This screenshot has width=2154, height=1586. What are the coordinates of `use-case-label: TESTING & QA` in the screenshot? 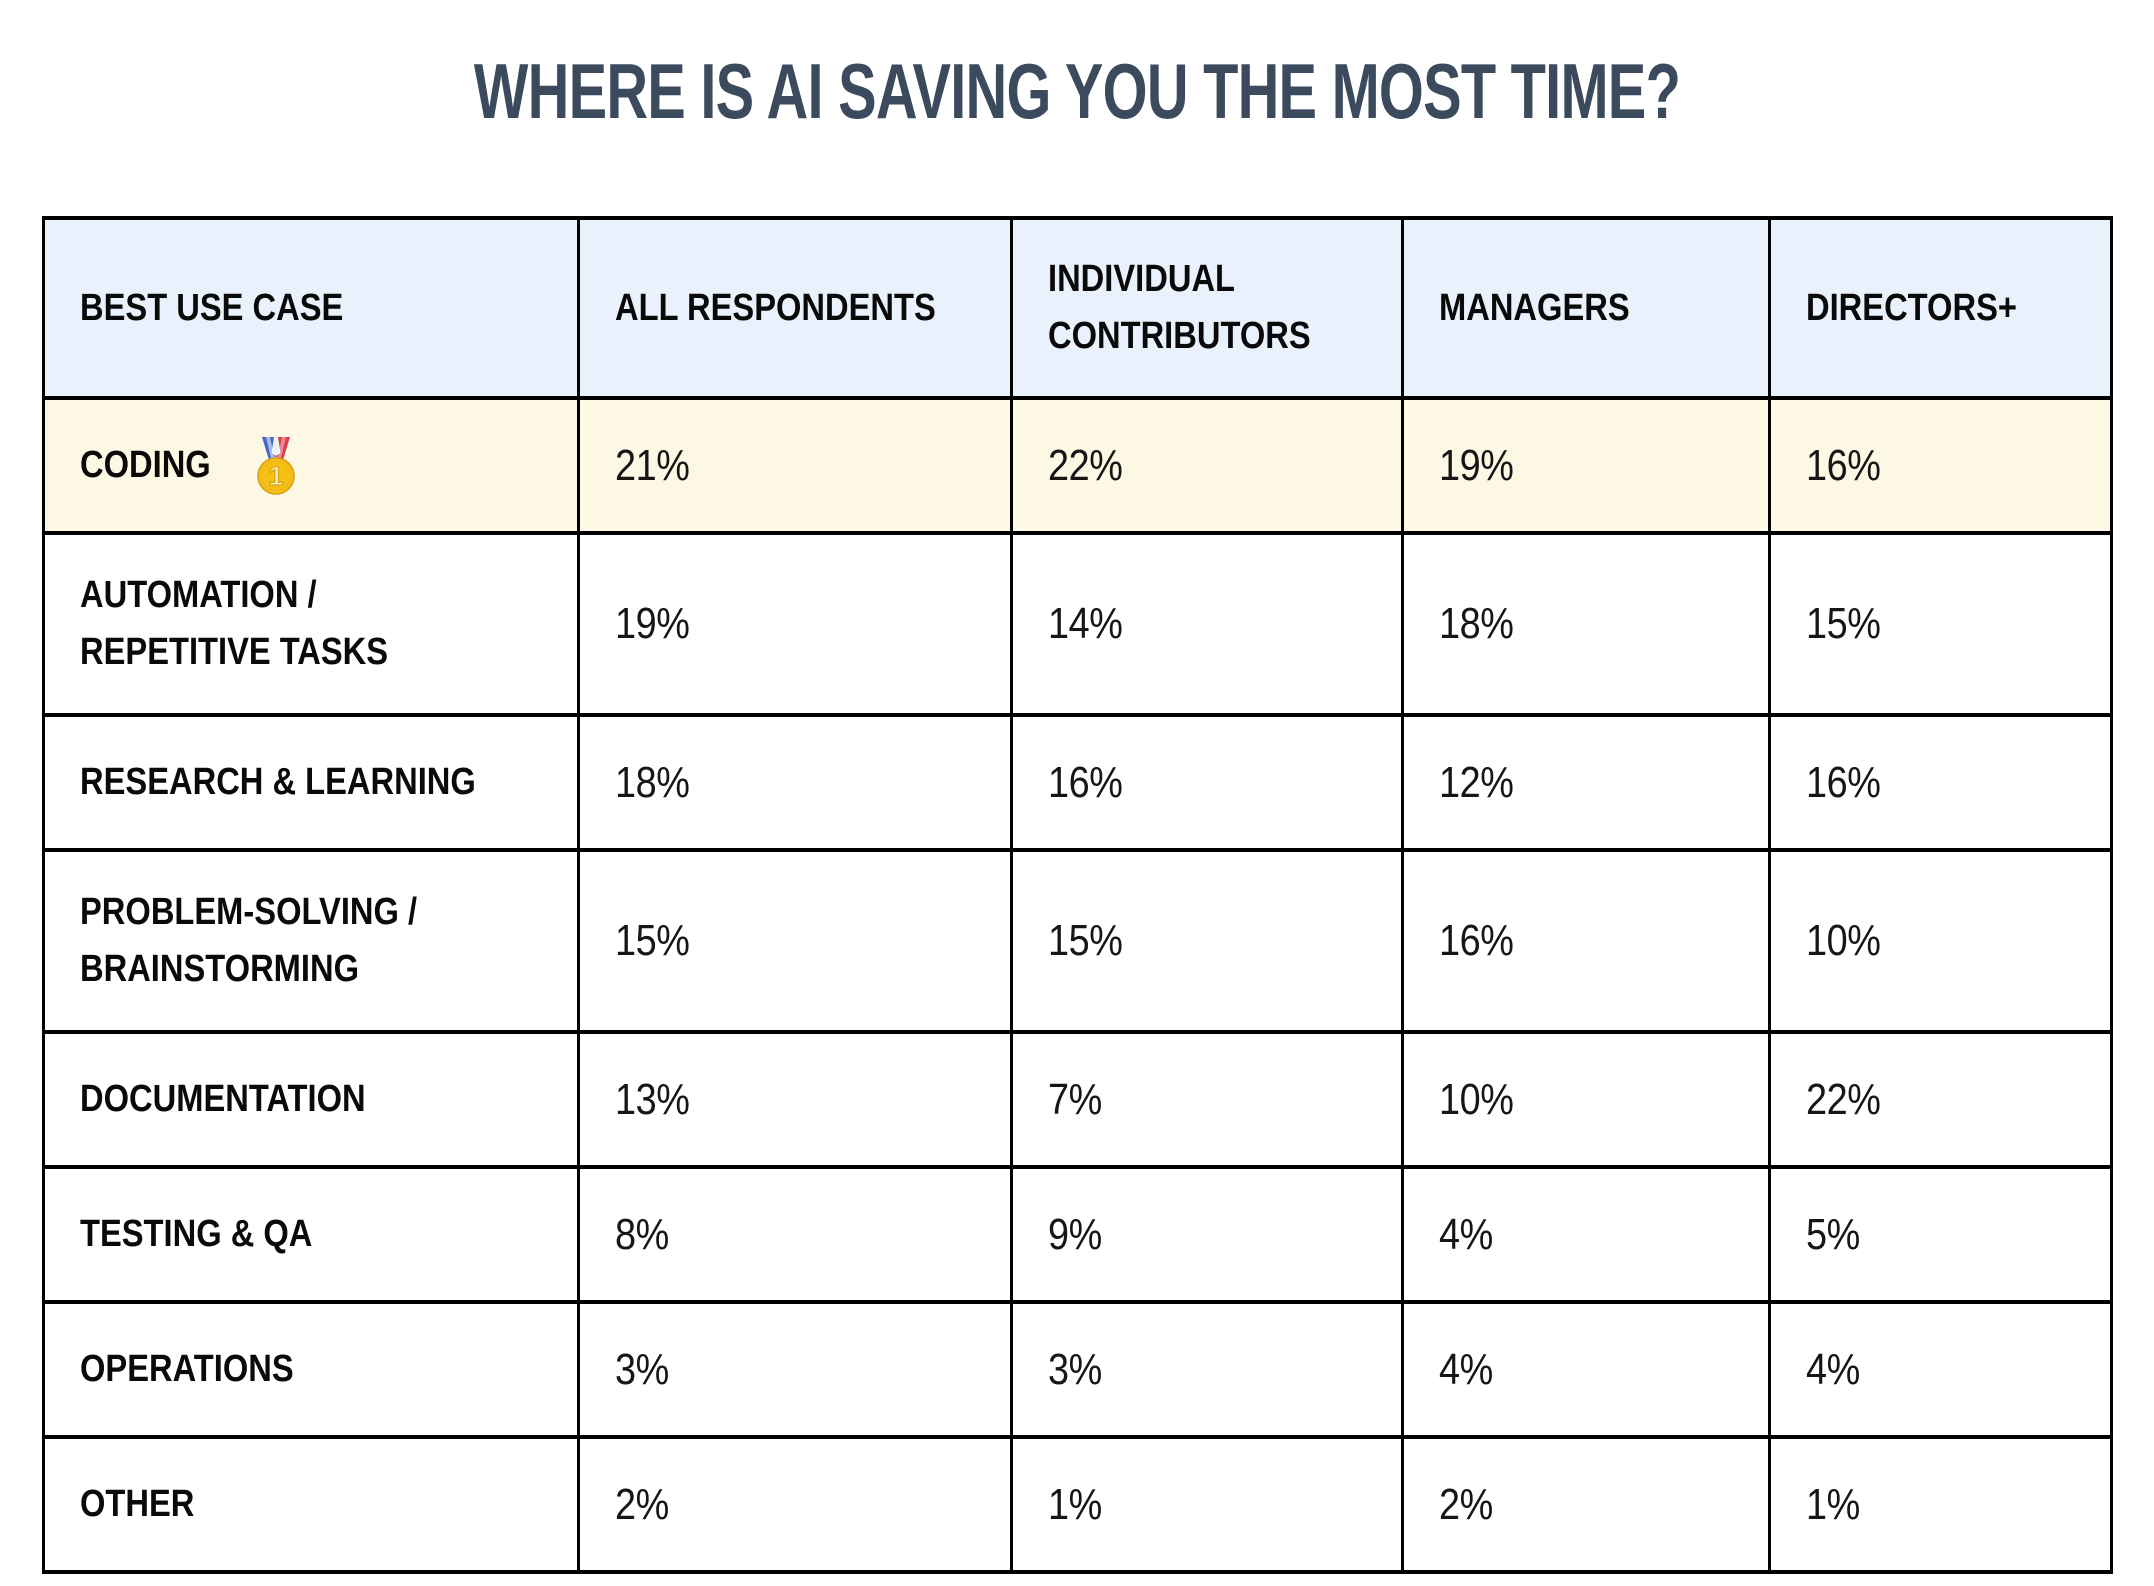 It's located at (196, 1234).